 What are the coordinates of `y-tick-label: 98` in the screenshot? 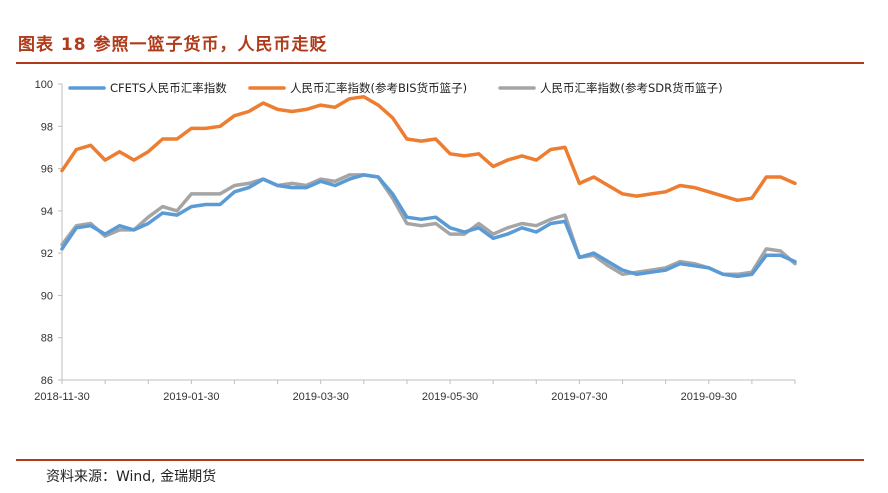 It's located at (47, 127).